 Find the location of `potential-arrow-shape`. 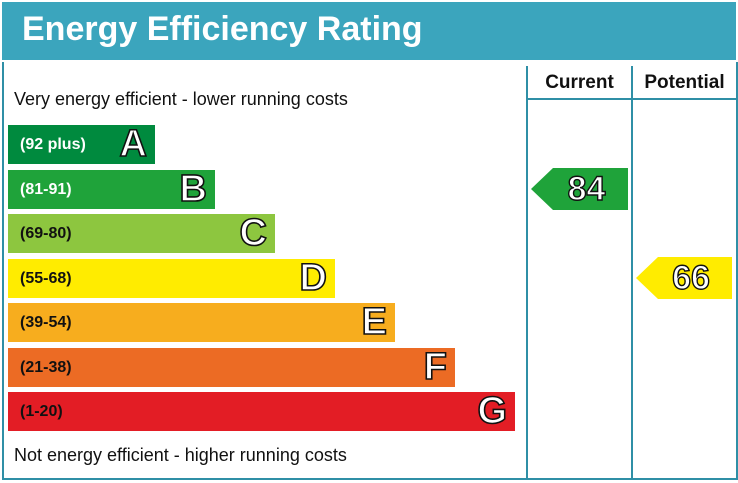

potential-arrow-shape is located at coordinates (684, 278).